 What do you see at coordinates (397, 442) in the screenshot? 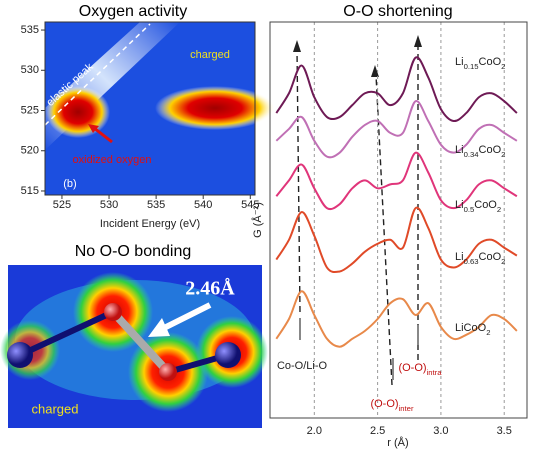
I see `x-axis-label: r (Å)` at bounding box center [397, 442].